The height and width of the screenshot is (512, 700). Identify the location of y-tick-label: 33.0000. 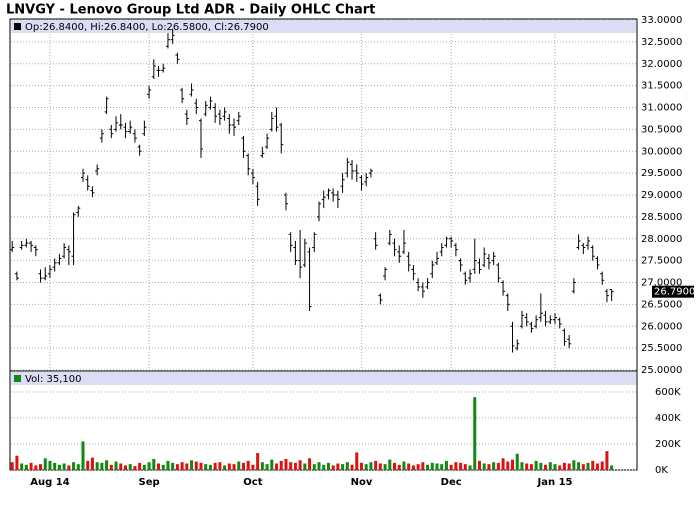
(661, 20).